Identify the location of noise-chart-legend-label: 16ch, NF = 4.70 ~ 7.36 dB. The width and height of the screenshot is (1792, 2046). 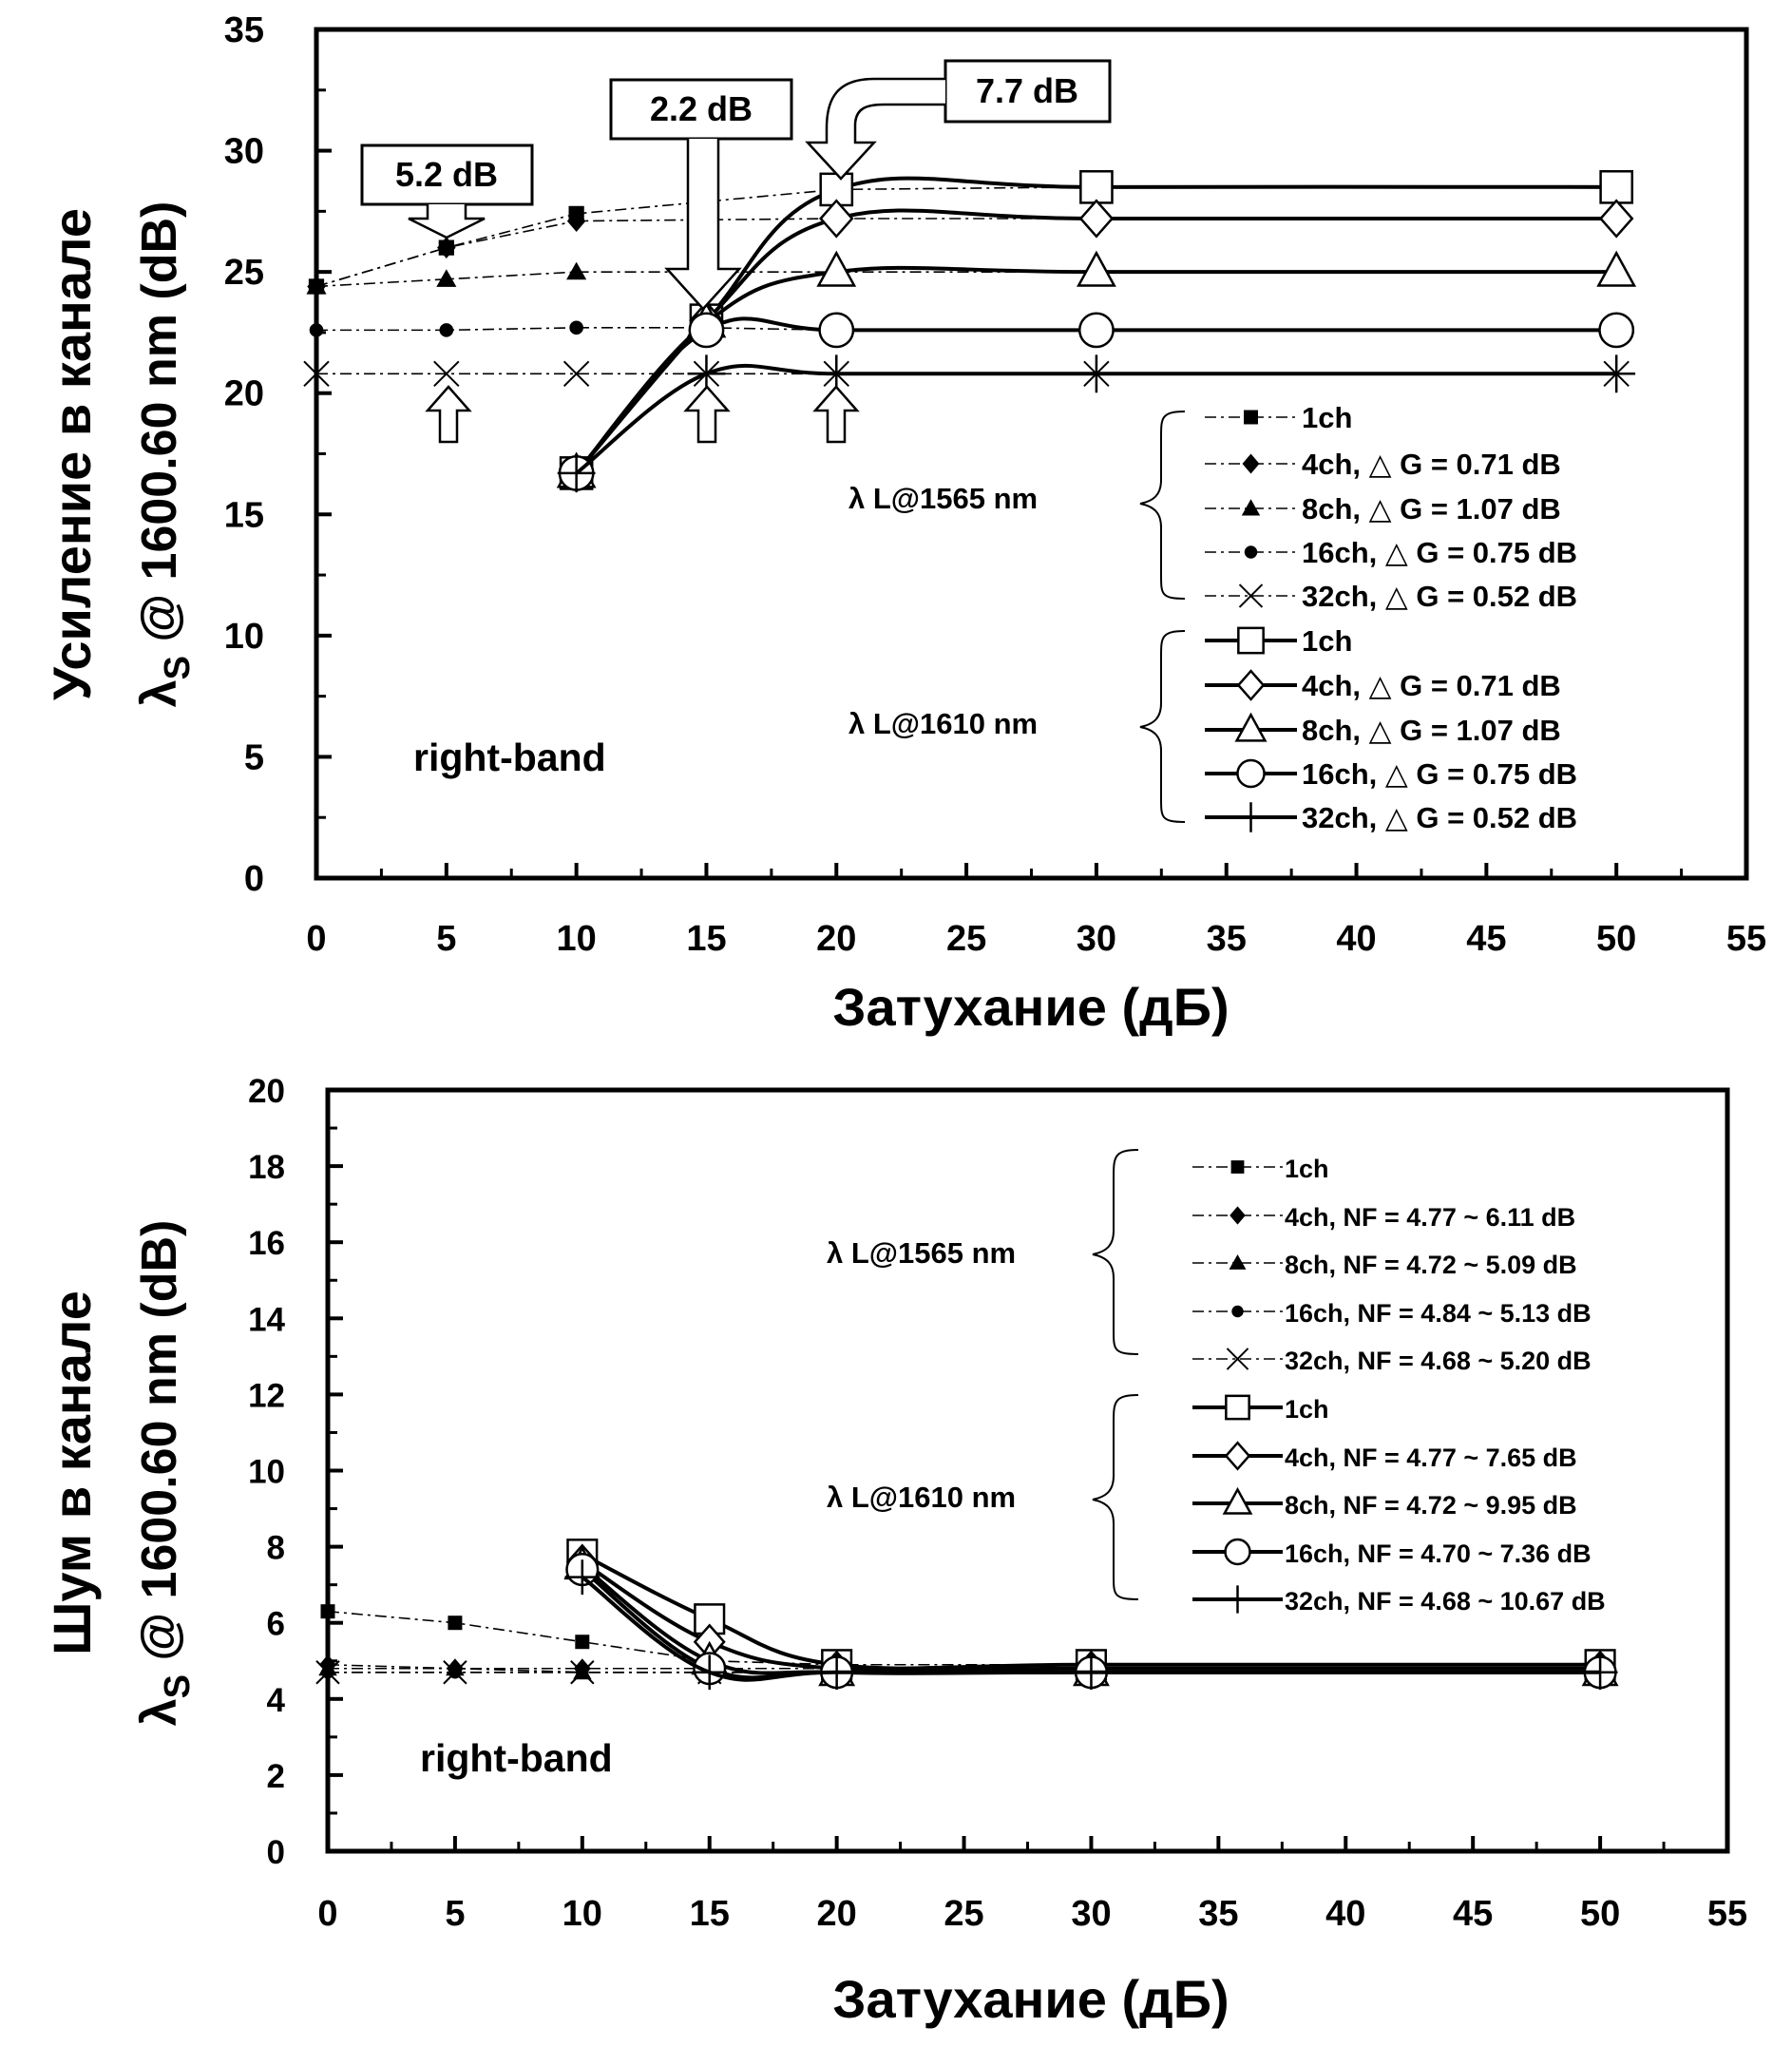
(1438, 1553).